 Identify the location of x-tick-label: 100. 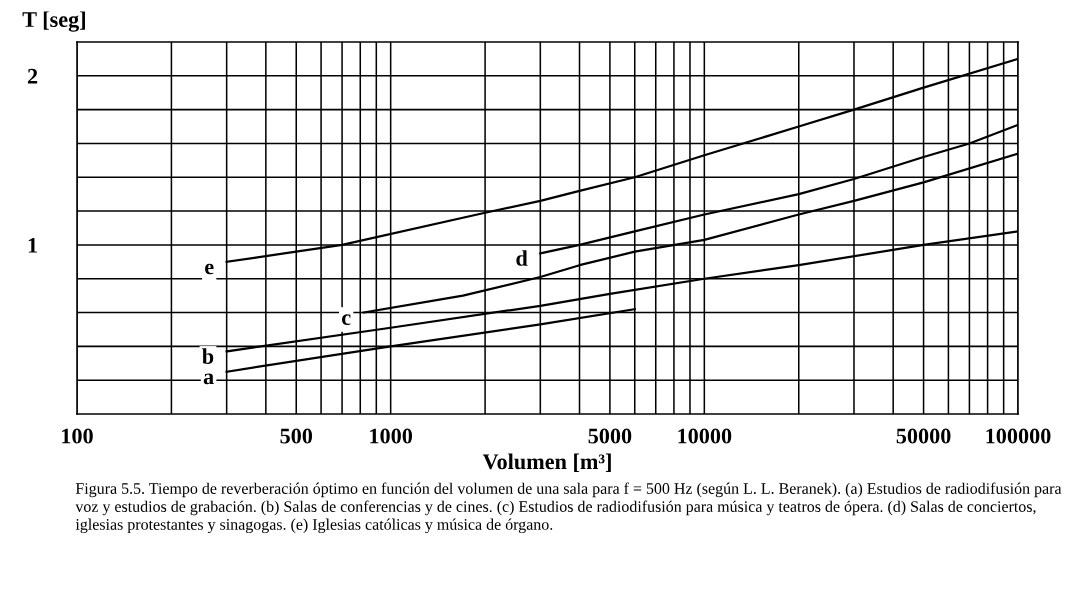
(77, 436).